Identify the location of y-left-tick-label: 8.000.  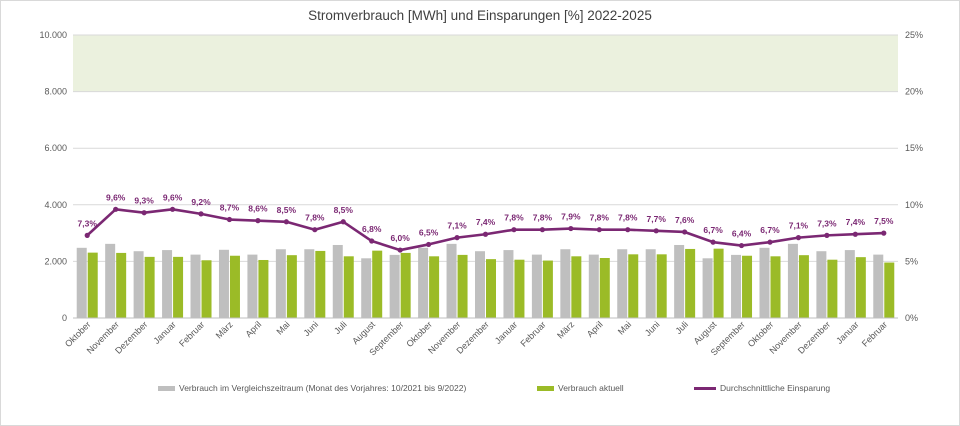
(55, 92).